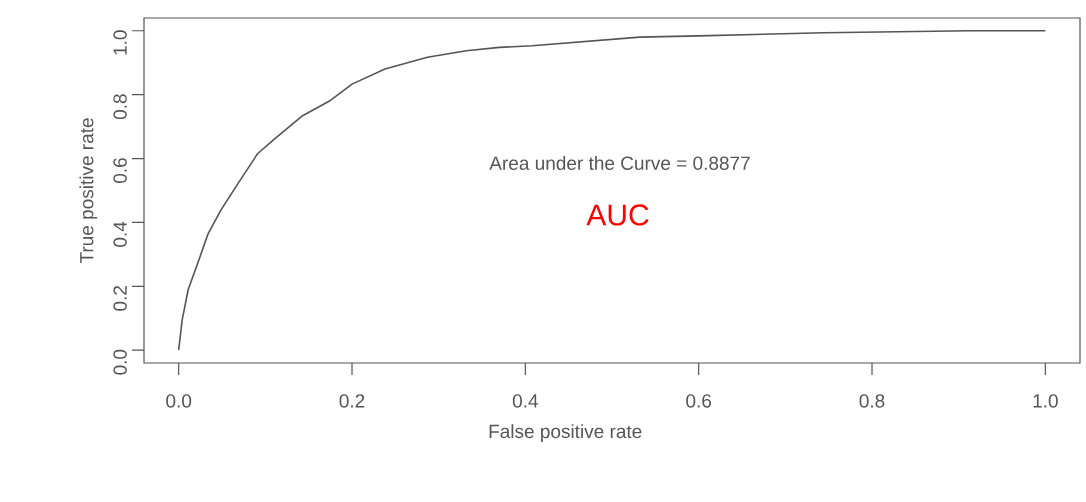  What do you see at coordinates (120, 234) in the screenshot?
I see `y-tick-label: 0.4` at bounding box center [120, 234].